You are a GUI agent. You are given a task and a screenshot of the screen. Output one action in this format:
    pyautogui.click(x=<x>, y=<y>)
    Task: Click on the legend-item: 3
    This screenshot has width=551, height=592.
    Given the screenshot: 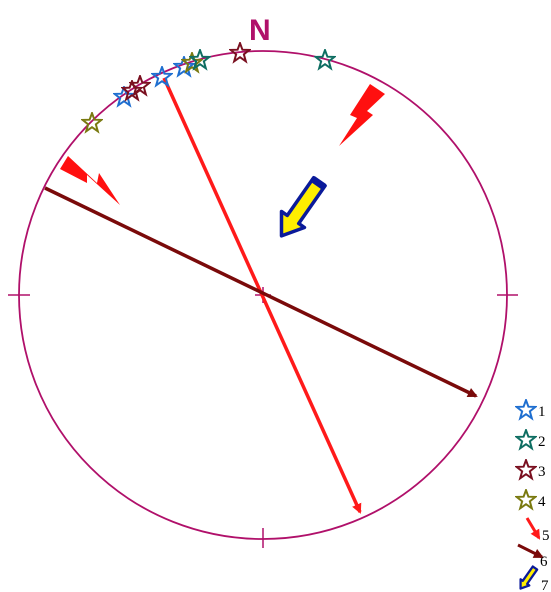 What is the action you would take?
    pyautogui.click(x=531, y=470)
    